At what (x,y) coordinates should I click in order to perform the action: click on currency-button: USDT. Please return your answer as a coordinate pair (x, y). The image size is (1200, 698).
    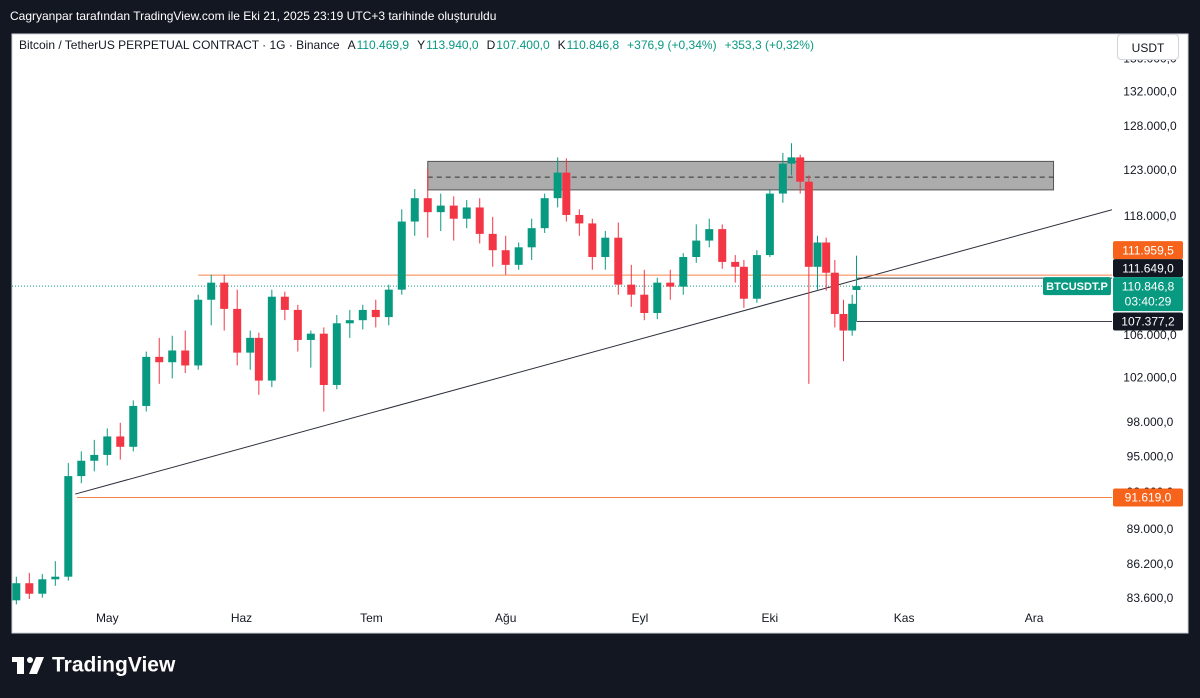
    Looking at the image, I should click on (1148, 47).